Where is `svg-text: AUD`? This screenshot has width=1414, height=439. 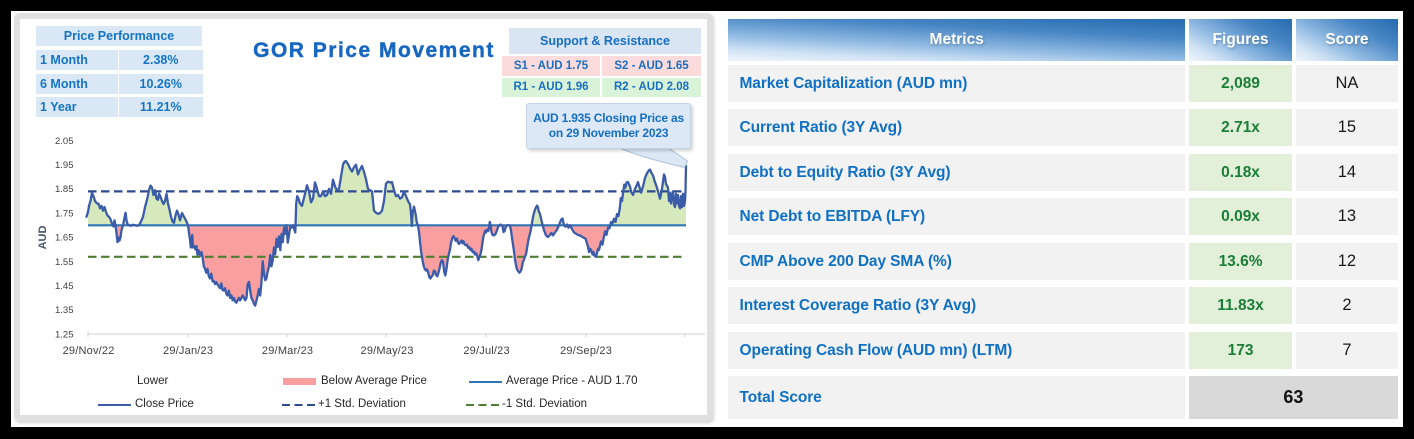 svg-text: AUD is located at coordinates (43, 238).